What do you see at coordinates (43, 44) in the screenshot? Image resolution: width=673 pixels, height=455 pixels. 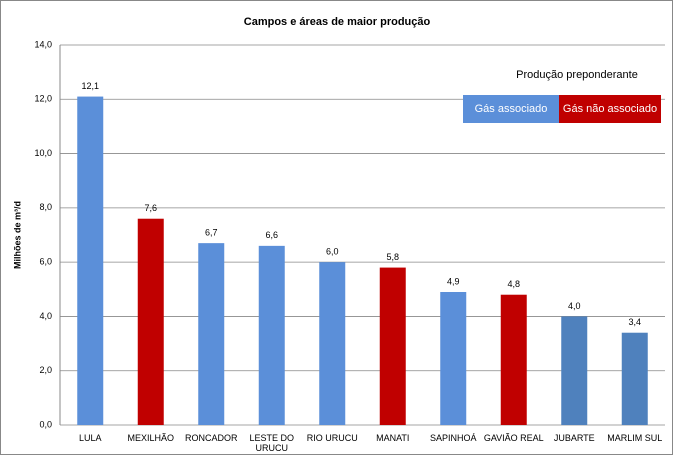 I see `y-tick-label: 14,0` at bounding box center [43, 44].